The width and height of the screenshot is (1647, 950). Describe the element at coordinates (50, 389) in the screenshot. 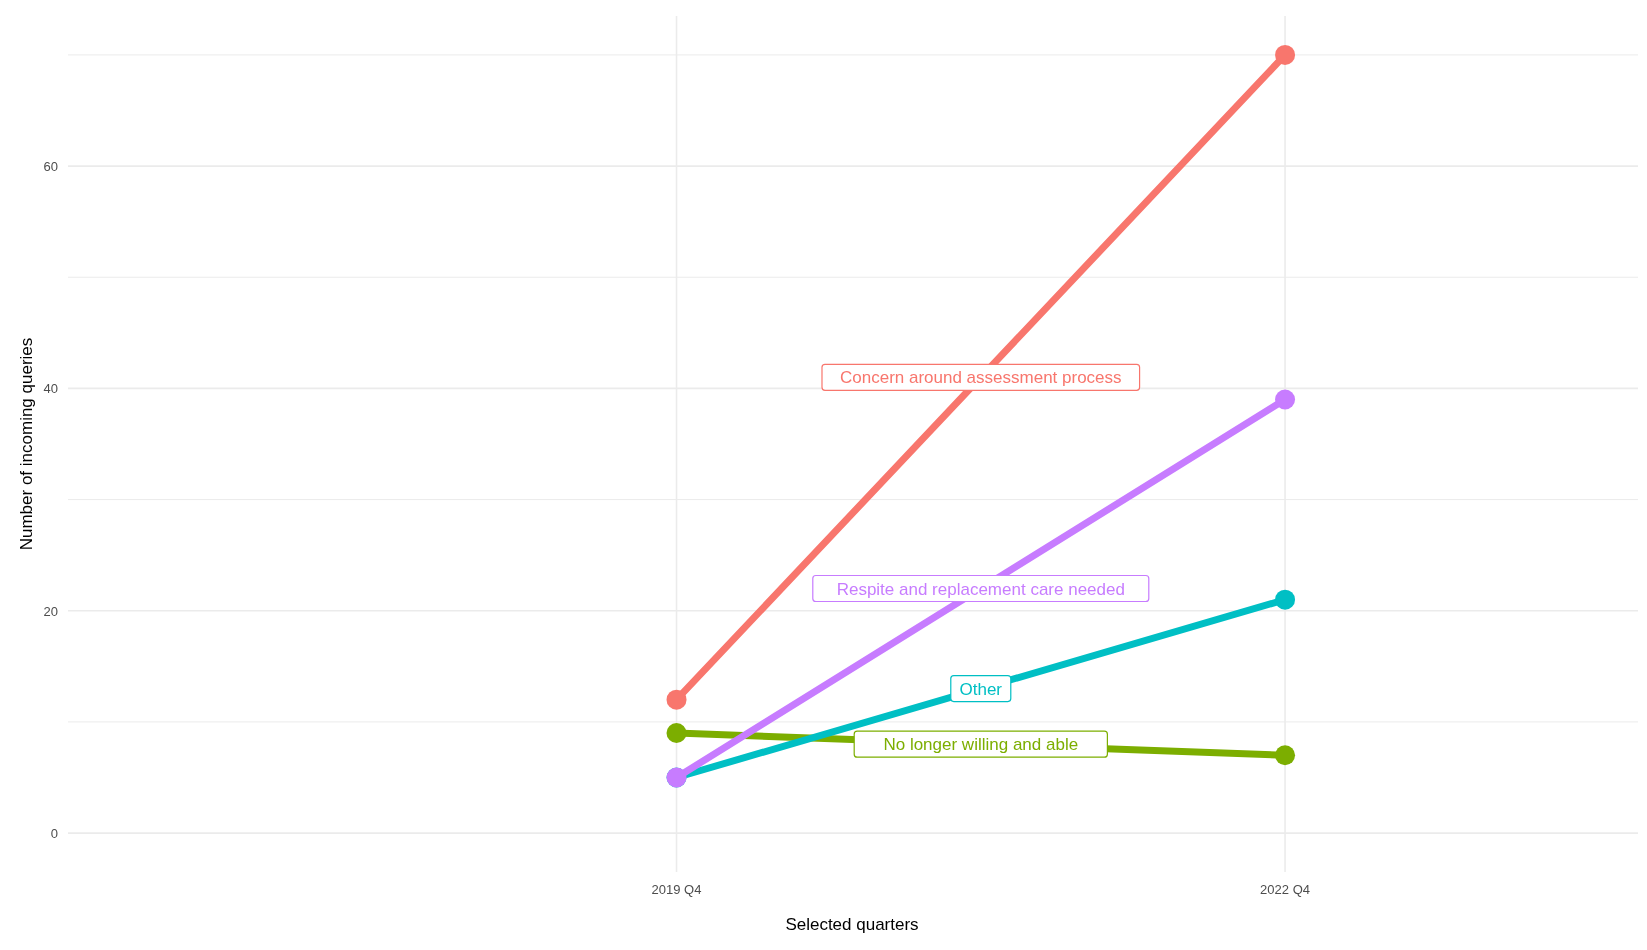

I see `y-tick-label: 40` at that location.